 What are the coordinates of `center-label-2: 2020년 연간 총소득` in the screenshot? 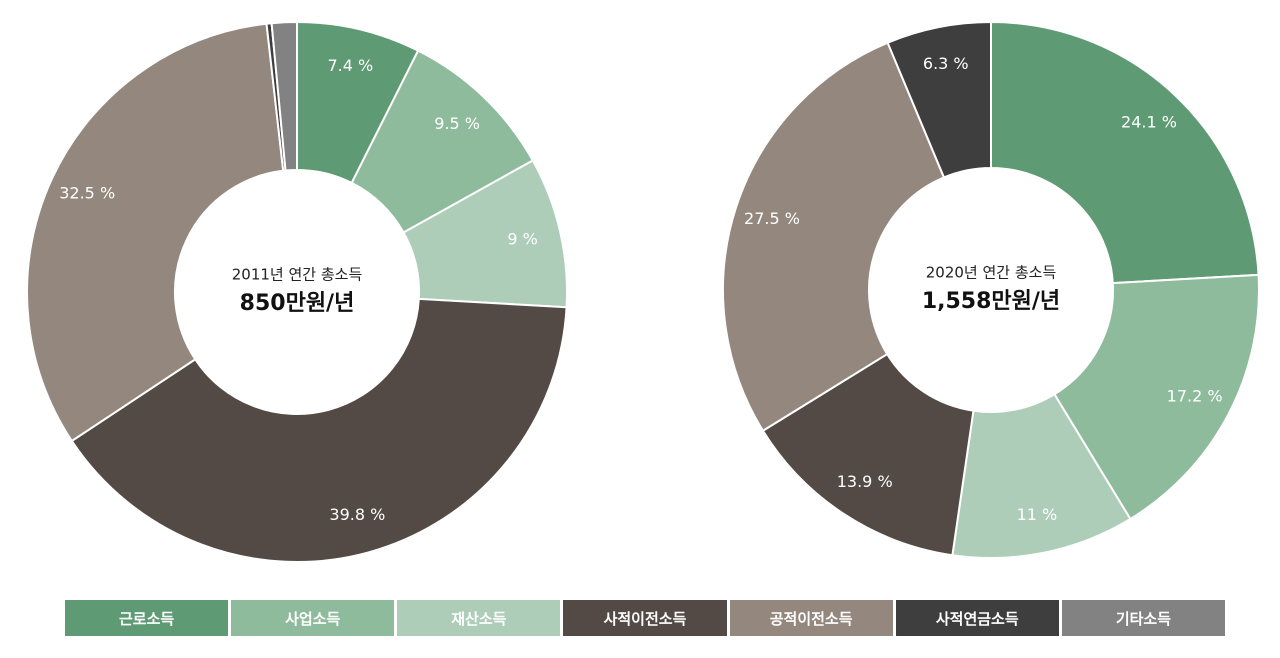 It's located at (991, 273).